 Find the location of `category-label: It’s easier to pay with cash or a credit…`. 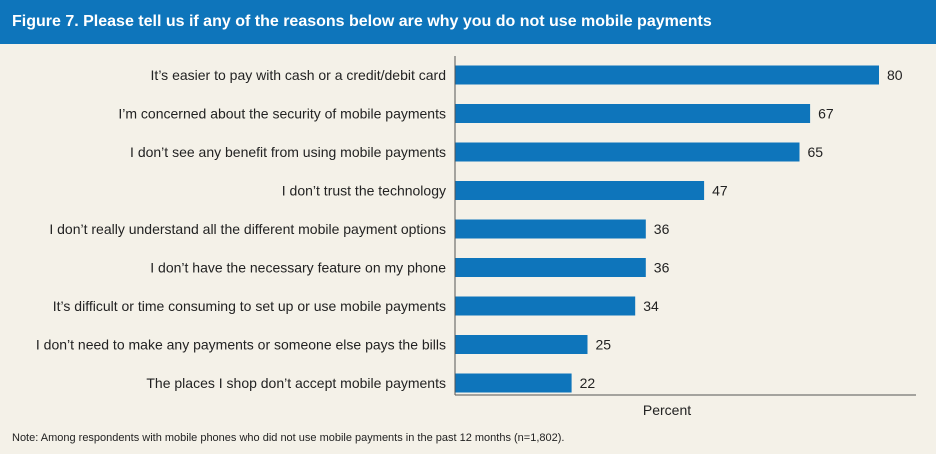

category-label: It’s easier to pay with cash or a credit… is located at coordinates (298, 75).